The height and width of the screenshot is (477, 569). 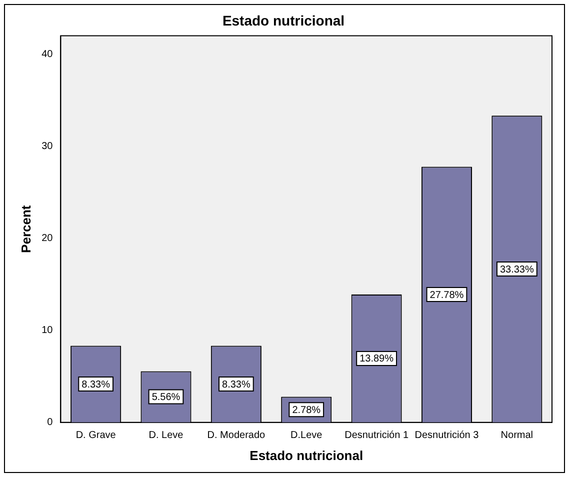 What do you see at coordinates (48, 330) in the screenshot?
I see `y-tick-label: 10` at bounding box center [48, 330].